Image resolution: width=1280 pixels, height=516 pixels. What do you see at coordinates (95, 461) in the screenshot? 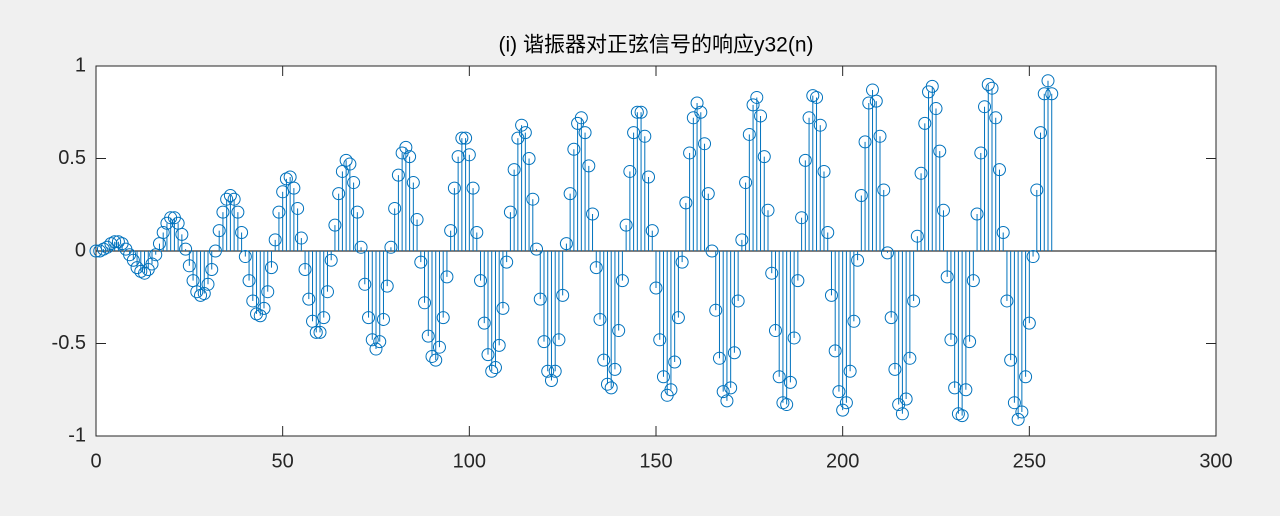
I see `x-tick-label: 0` at bounding box center [95, 461].